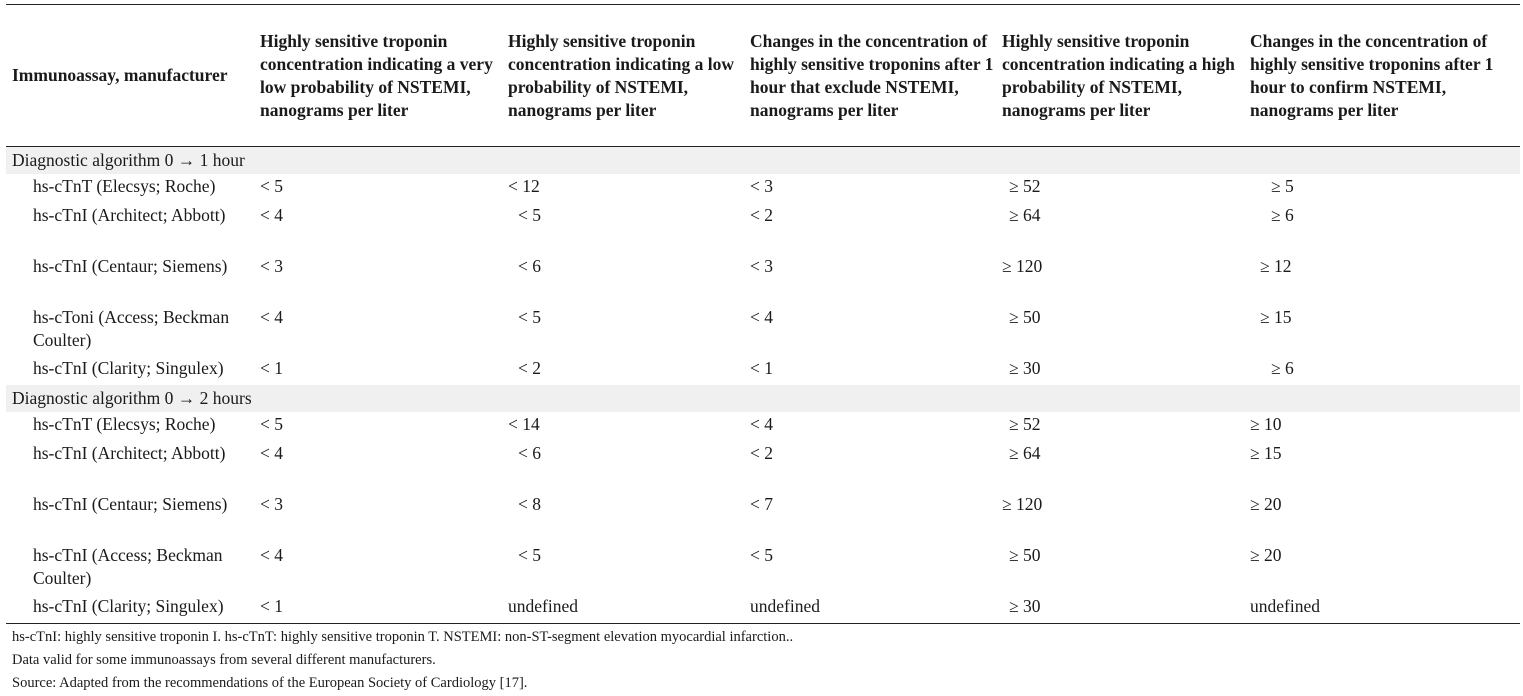 The height and width of the screenshot is (696, 1523). What do you see at coordinates (128, 566) in the screenshot?
I see `cell-assay: hs-cTnI (Access; Beckman Coulter)` at bounding box center [128, 566].